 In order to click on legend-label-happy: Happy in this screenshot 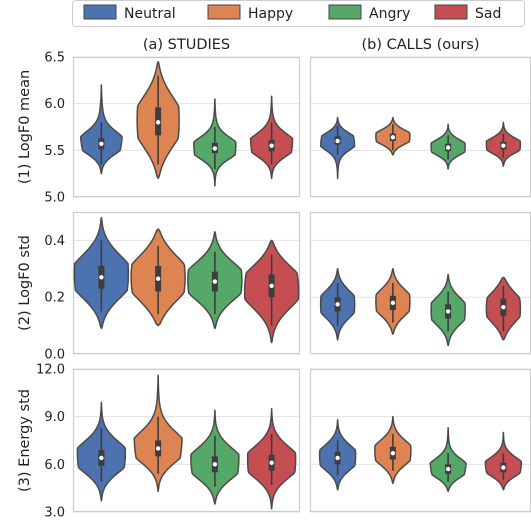, I will do `click(270, 14)`.